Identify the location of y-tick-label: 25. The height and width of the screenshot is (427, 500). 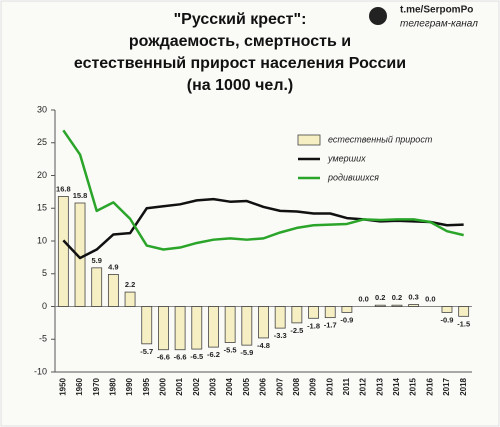
(42, 142).